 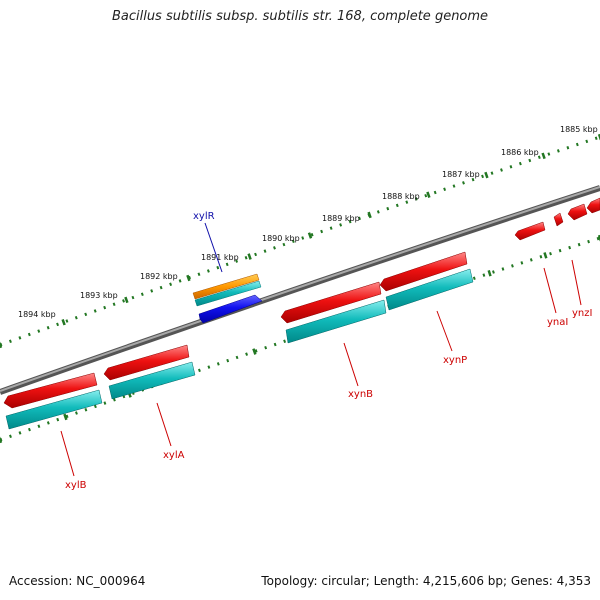 I want to click on xylA-cyan-block, so click(x=152, y=380).